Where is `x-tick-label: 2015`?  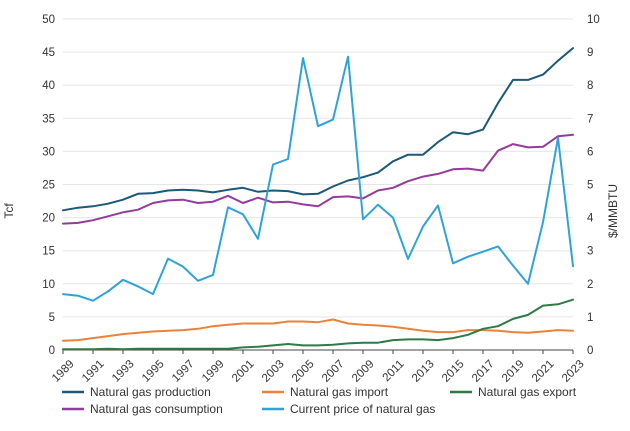
x-tick-label: 2015 is located at coordinates (453, 371).